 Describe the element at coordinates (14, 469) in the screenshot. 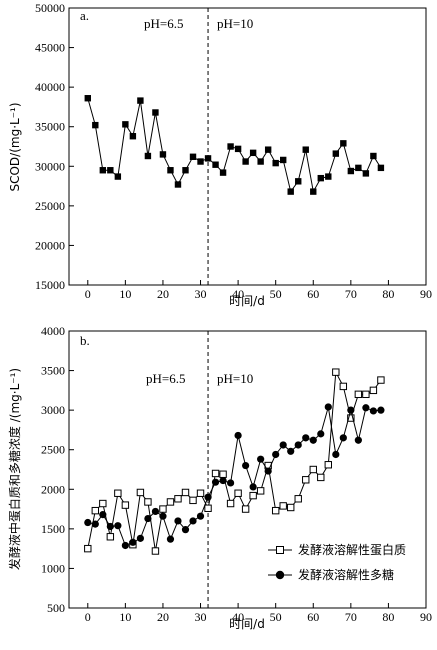

I see `panel-b-y-axis-title: 发酵液中蛋白质和多糖浓度 /(mg·L⁻¹)` at that location.